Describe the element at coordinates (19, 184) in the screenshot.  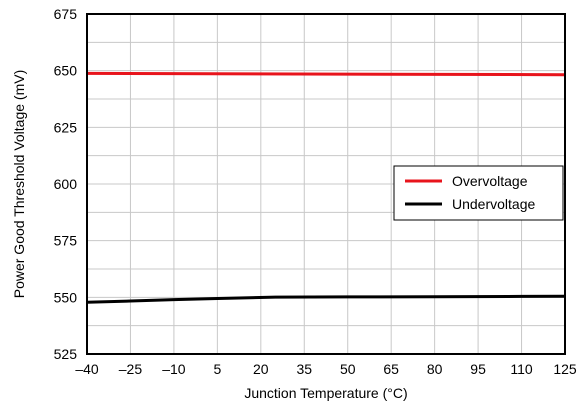
I see `y-axis-label: Power Good Threshold Voltage (mV)` at that location.